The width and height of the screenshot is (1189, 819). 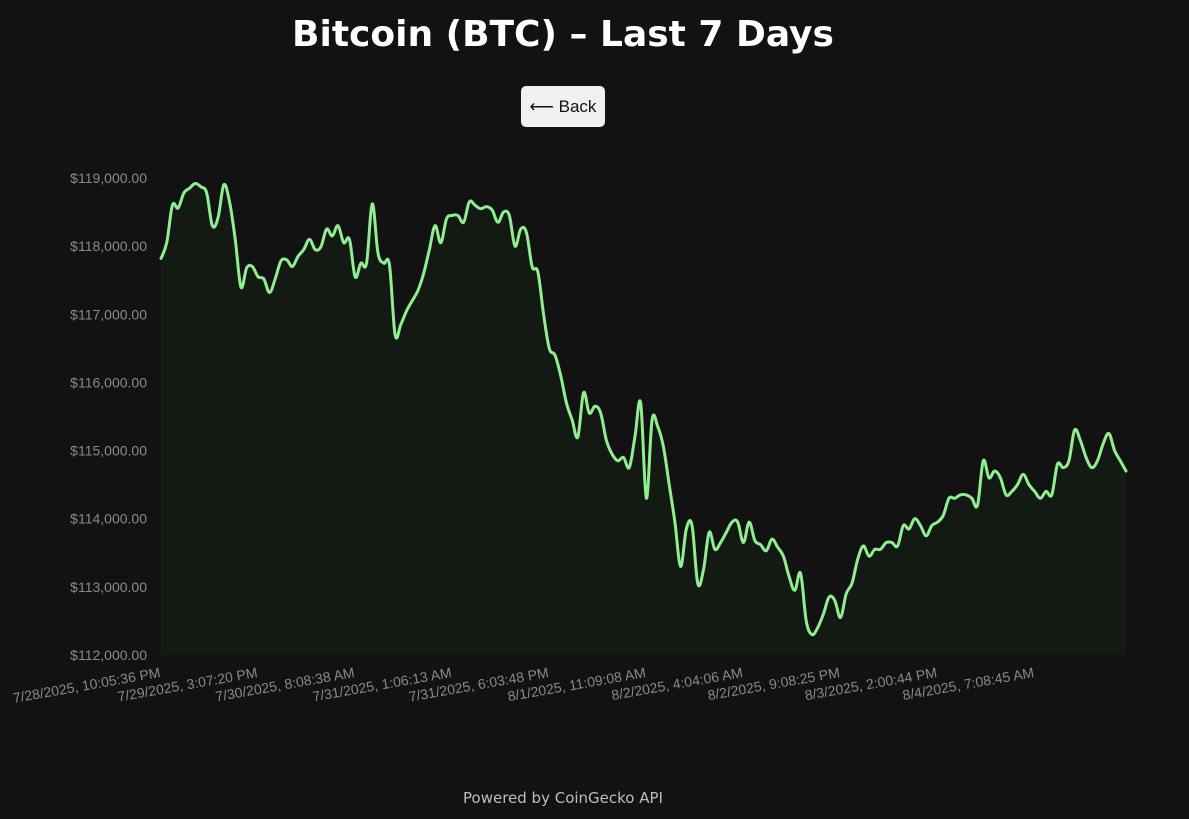 I want to click on y-tick-label: $119,000.00, so click(x=108, y=178).